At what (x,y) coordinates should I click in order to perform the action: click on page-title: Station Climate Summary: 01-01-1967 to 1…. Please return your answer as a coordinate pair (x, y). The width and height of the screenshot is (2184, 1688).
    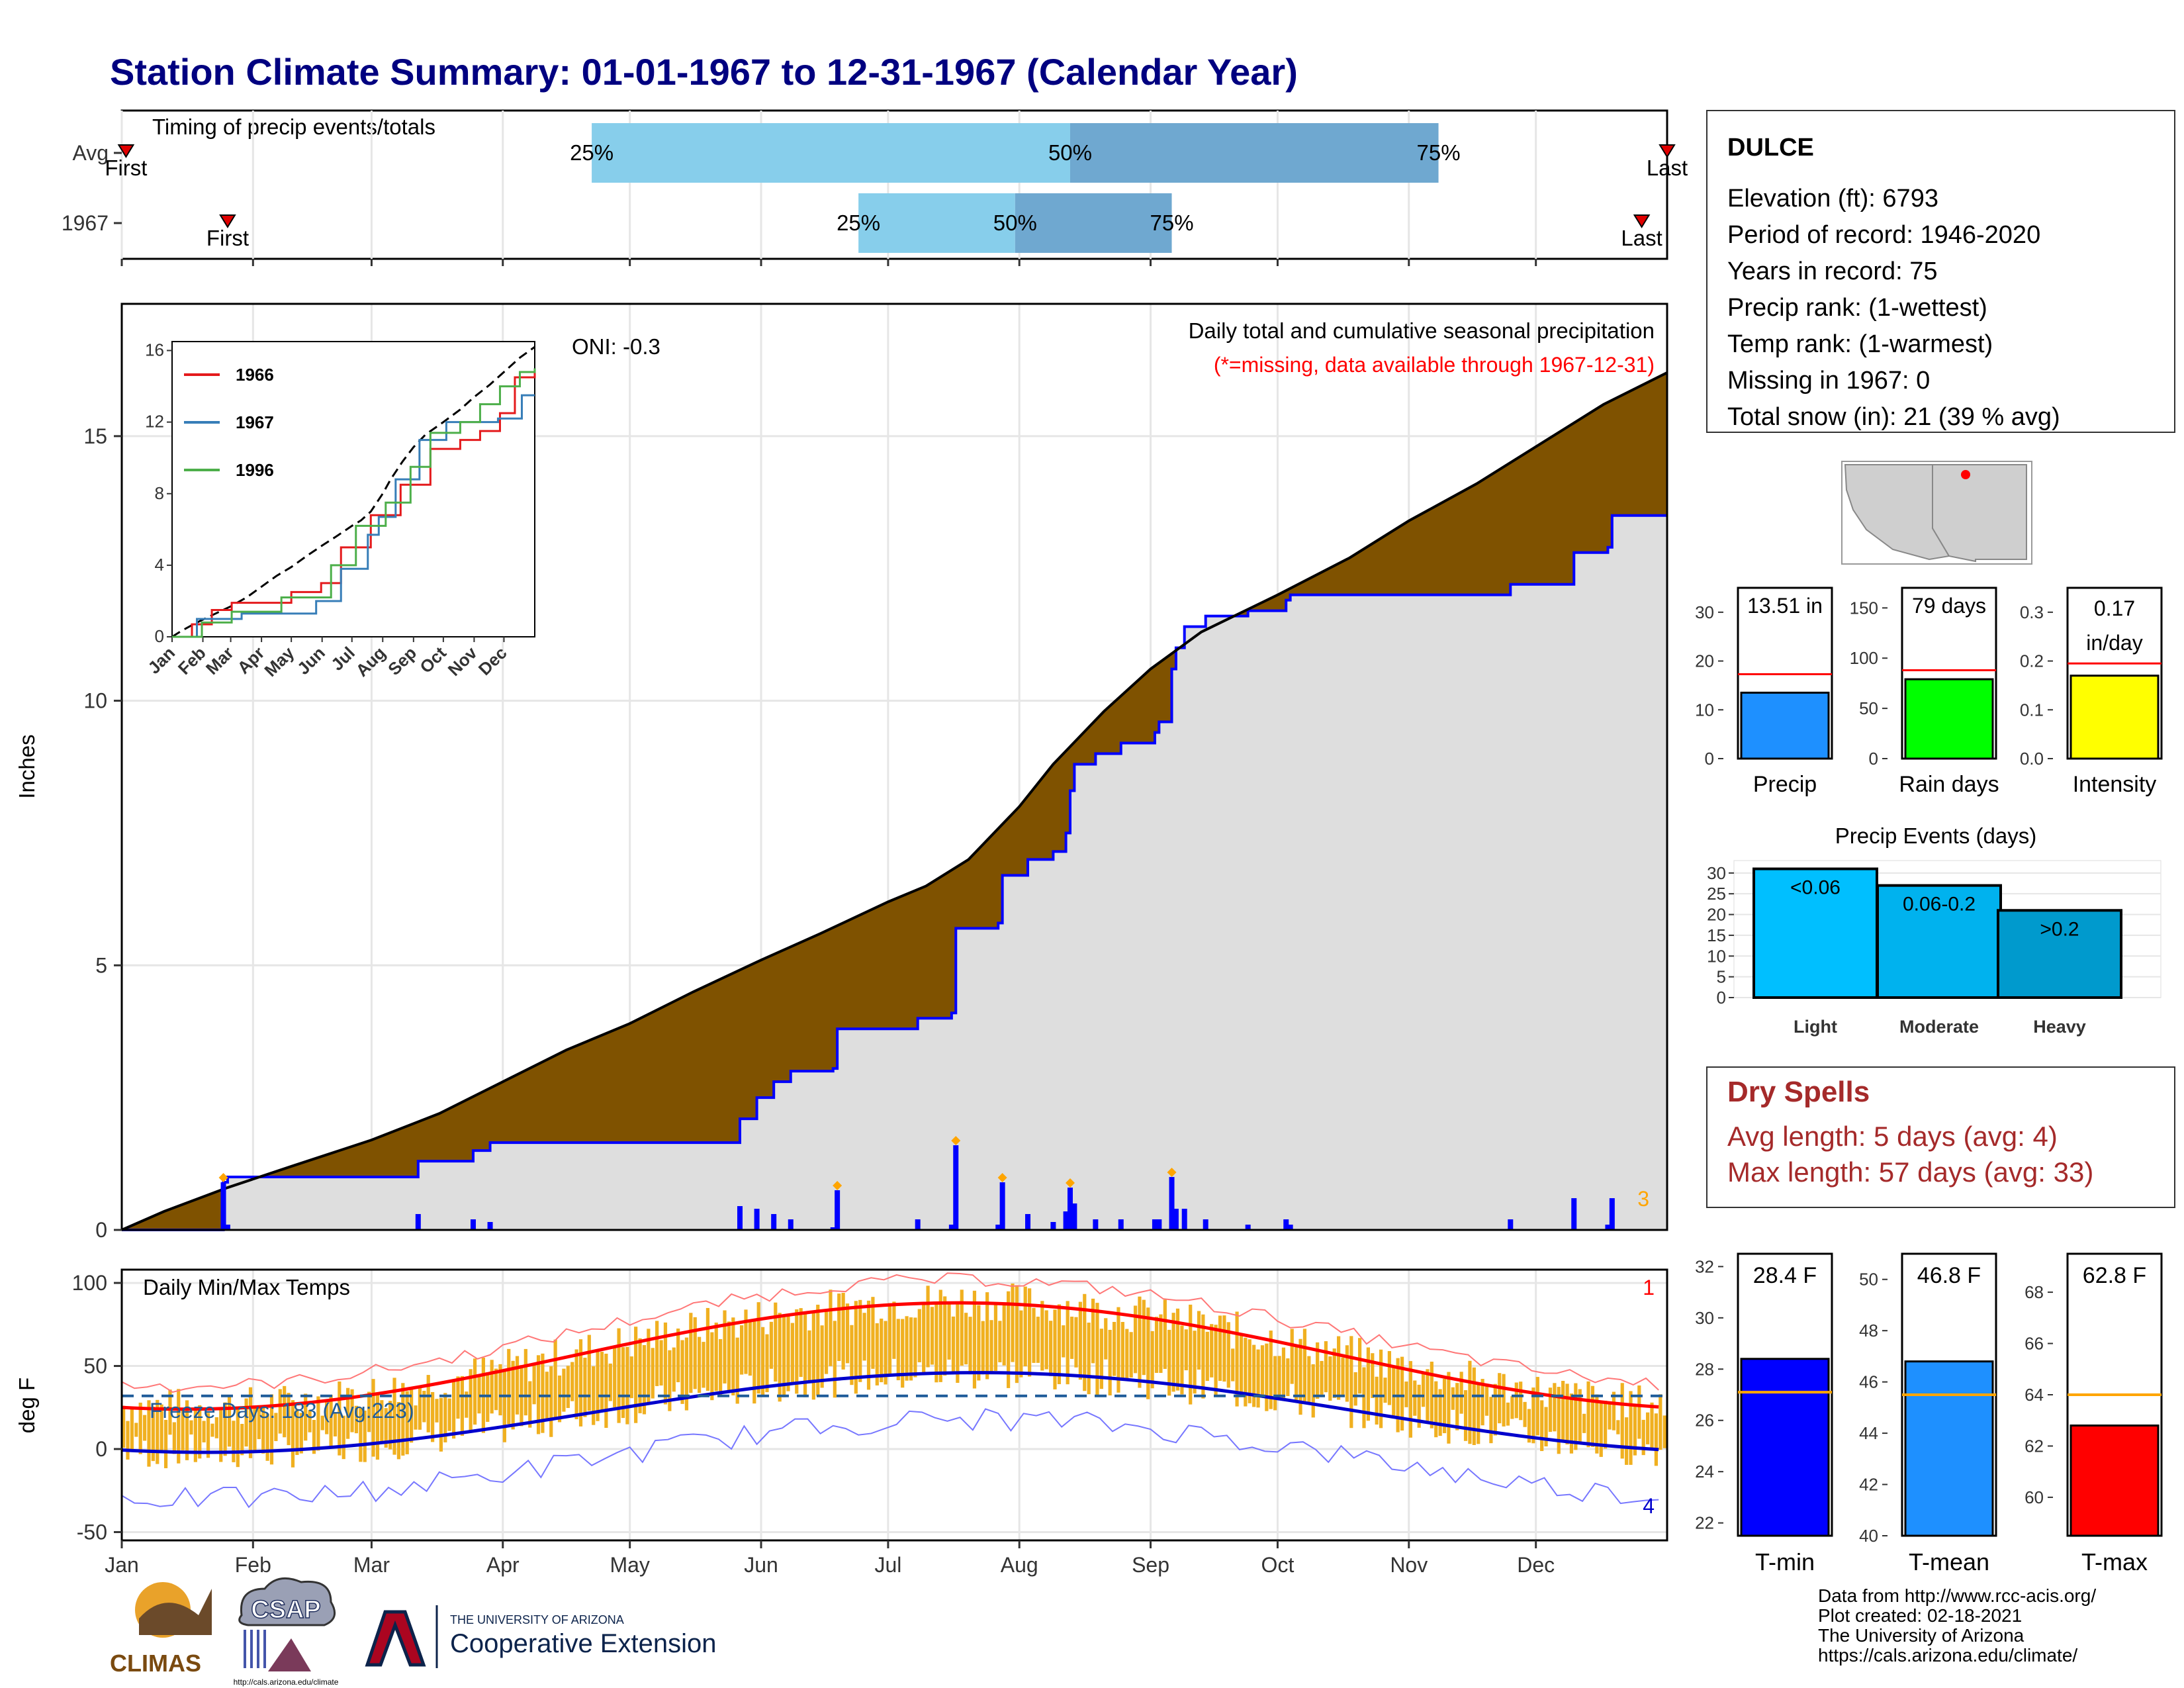
    Looking at the image, I should click on (704, 72).